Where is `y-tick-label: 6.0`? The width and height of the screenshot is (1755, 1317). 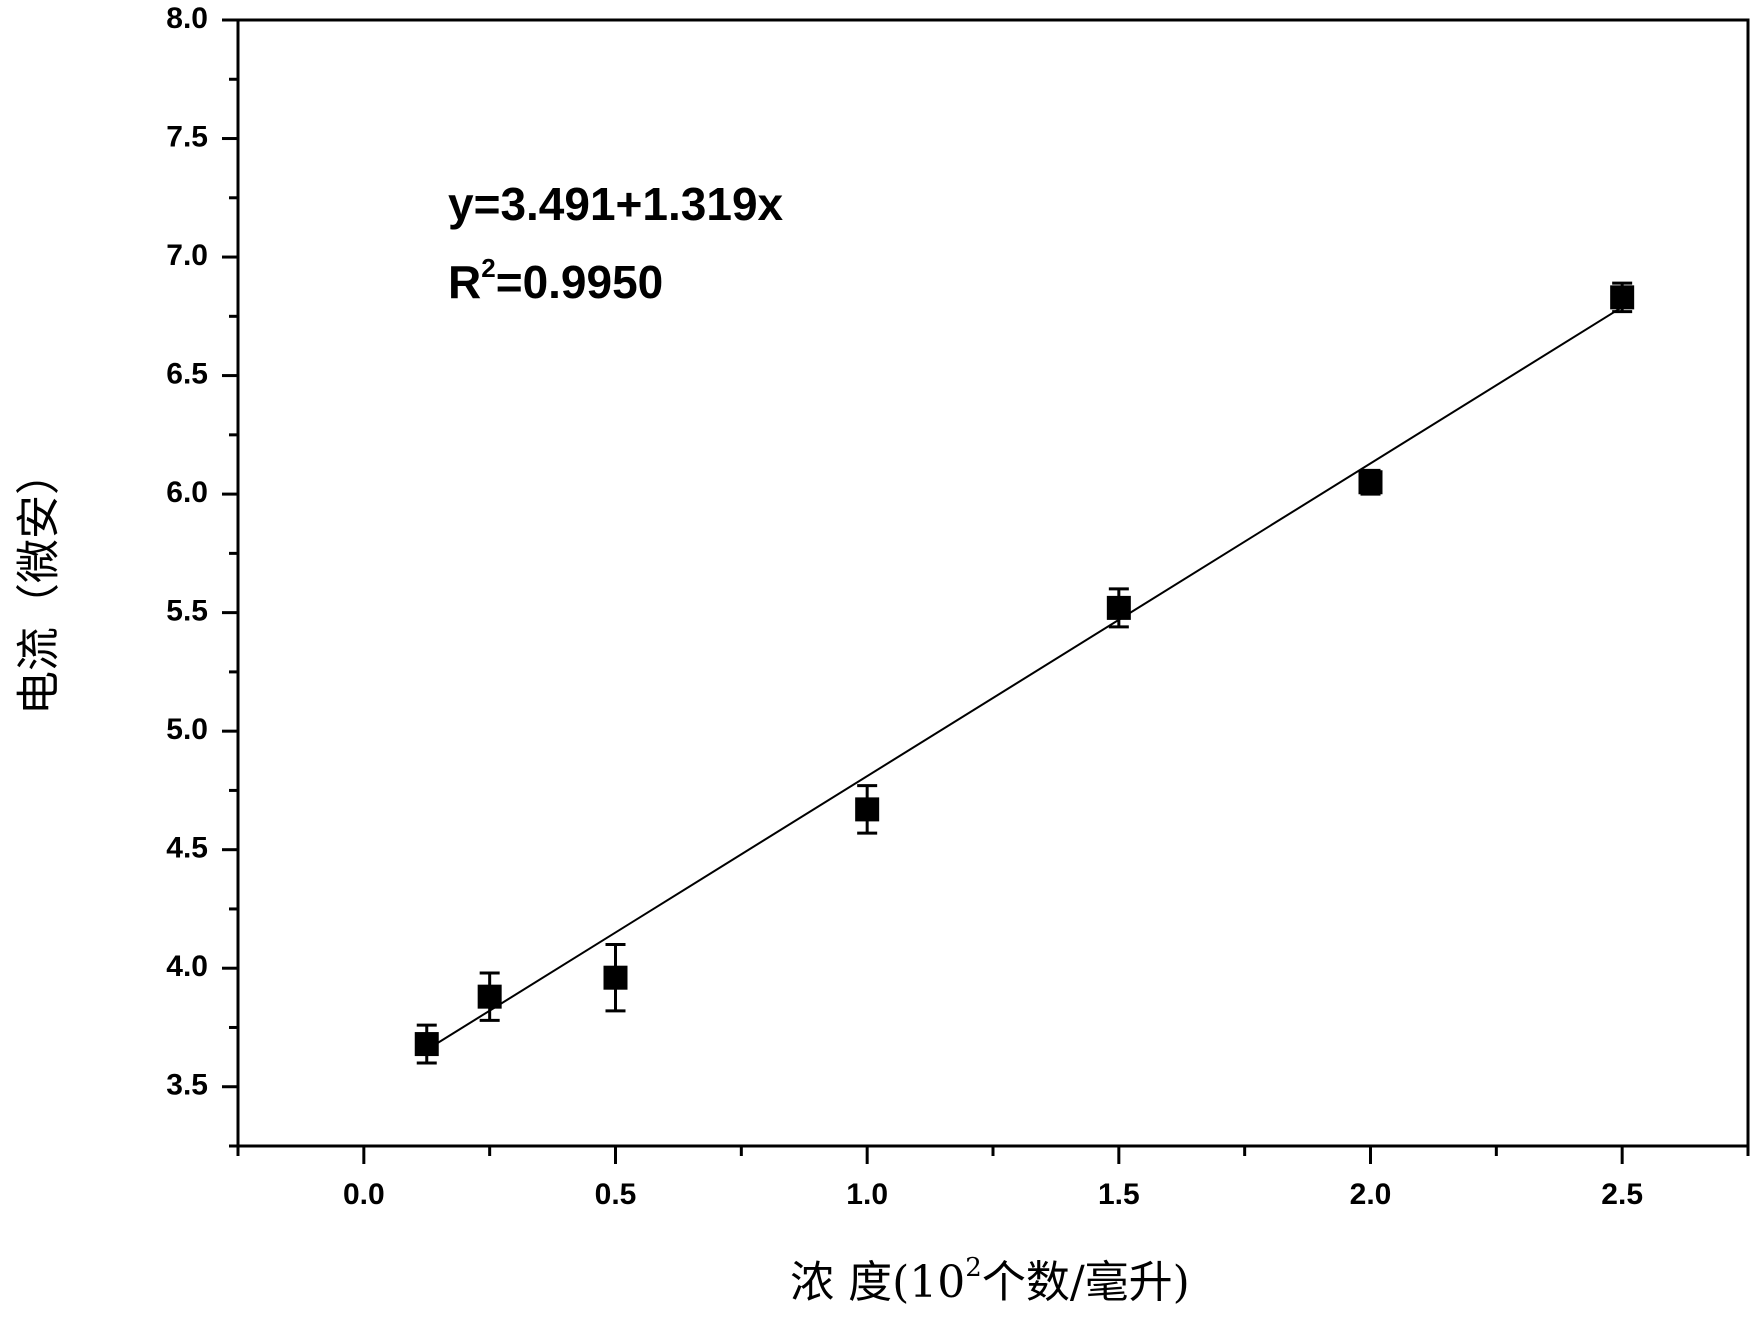 y-tick-label: 6.0 is located at coordinates (187, 492).